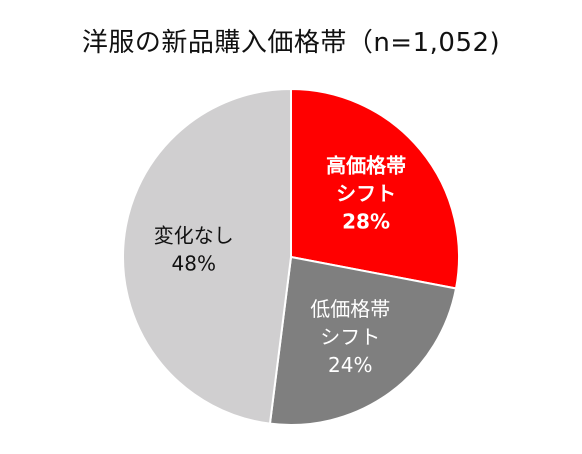 This screenshot has width=582, height=454. Describe the element at coordinates (194, 249) in the screenshot. I see `slice-label-2: 変化なし 48%` at that location.